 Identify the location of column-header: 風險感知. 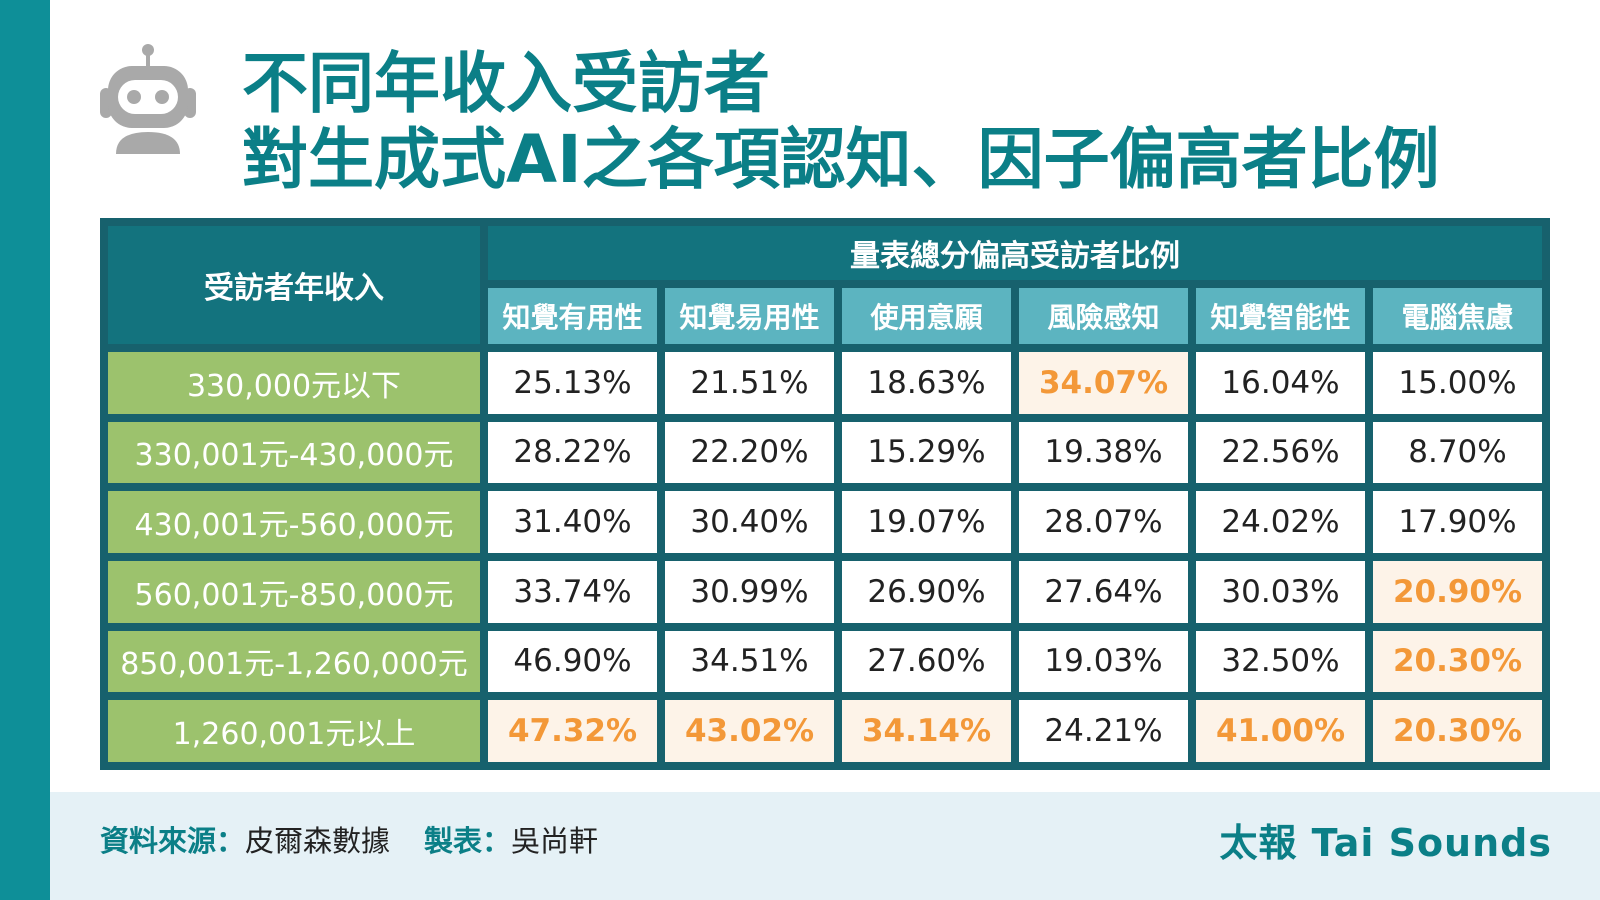
(1103, 316).